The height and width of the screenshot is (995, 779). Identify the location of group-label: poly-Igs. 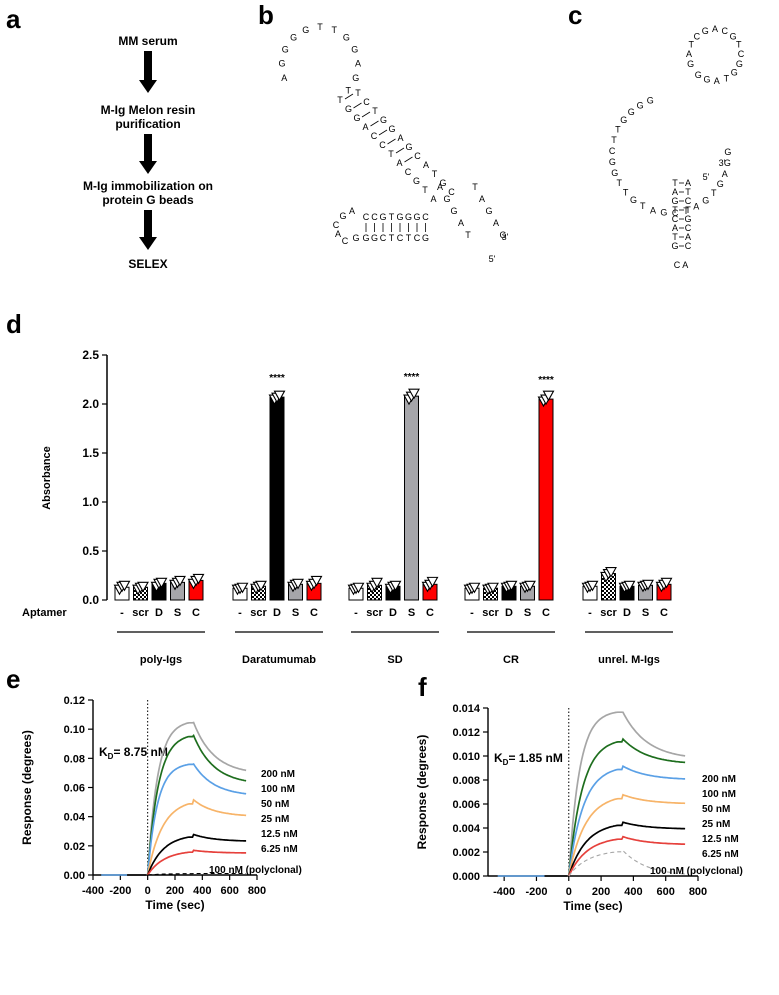
(161, 660).